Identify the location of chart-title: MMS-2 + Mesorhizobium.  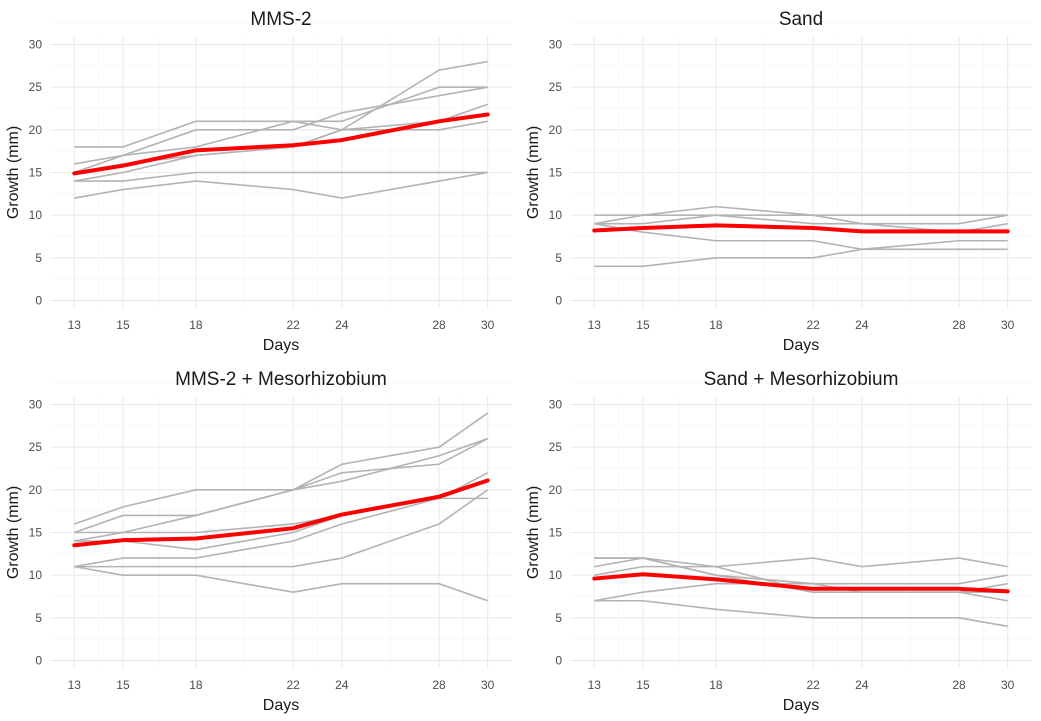
(281, 379).